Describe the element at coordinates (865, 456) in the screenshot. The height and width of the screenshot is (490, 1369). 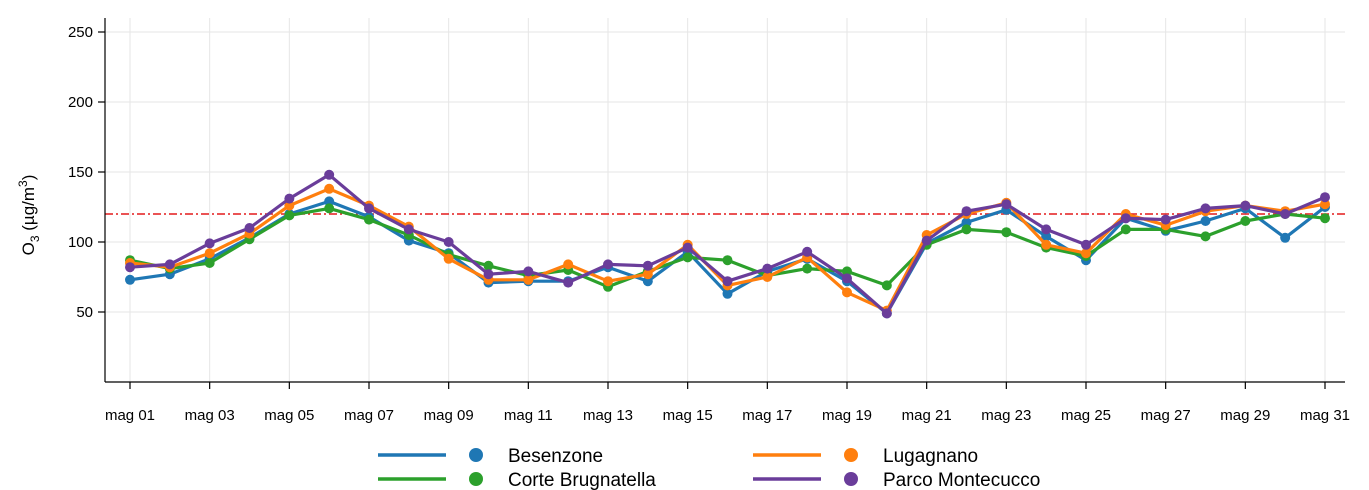
I see `legend-item-lugagnano: Lugagnano` at that location.